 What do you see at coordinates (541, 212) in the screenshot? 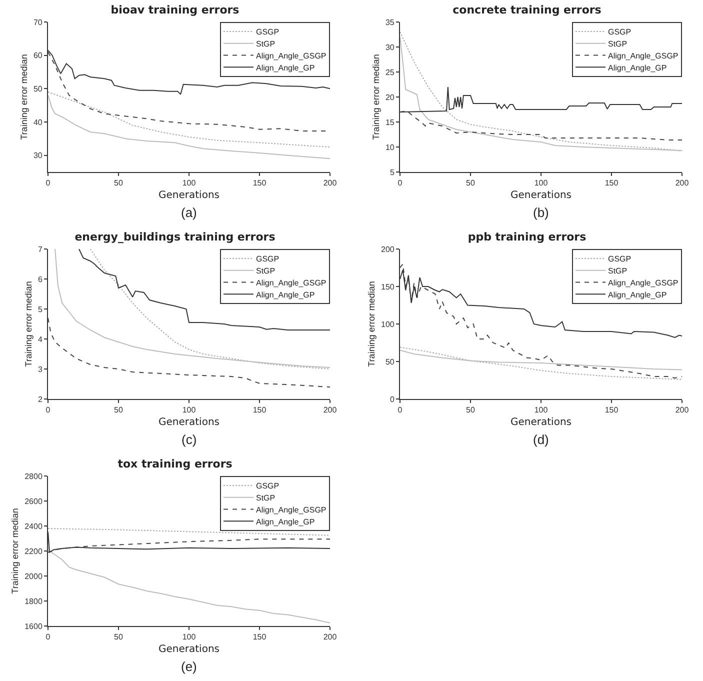
I see `text: (b)` at bounding box center [541, 212].